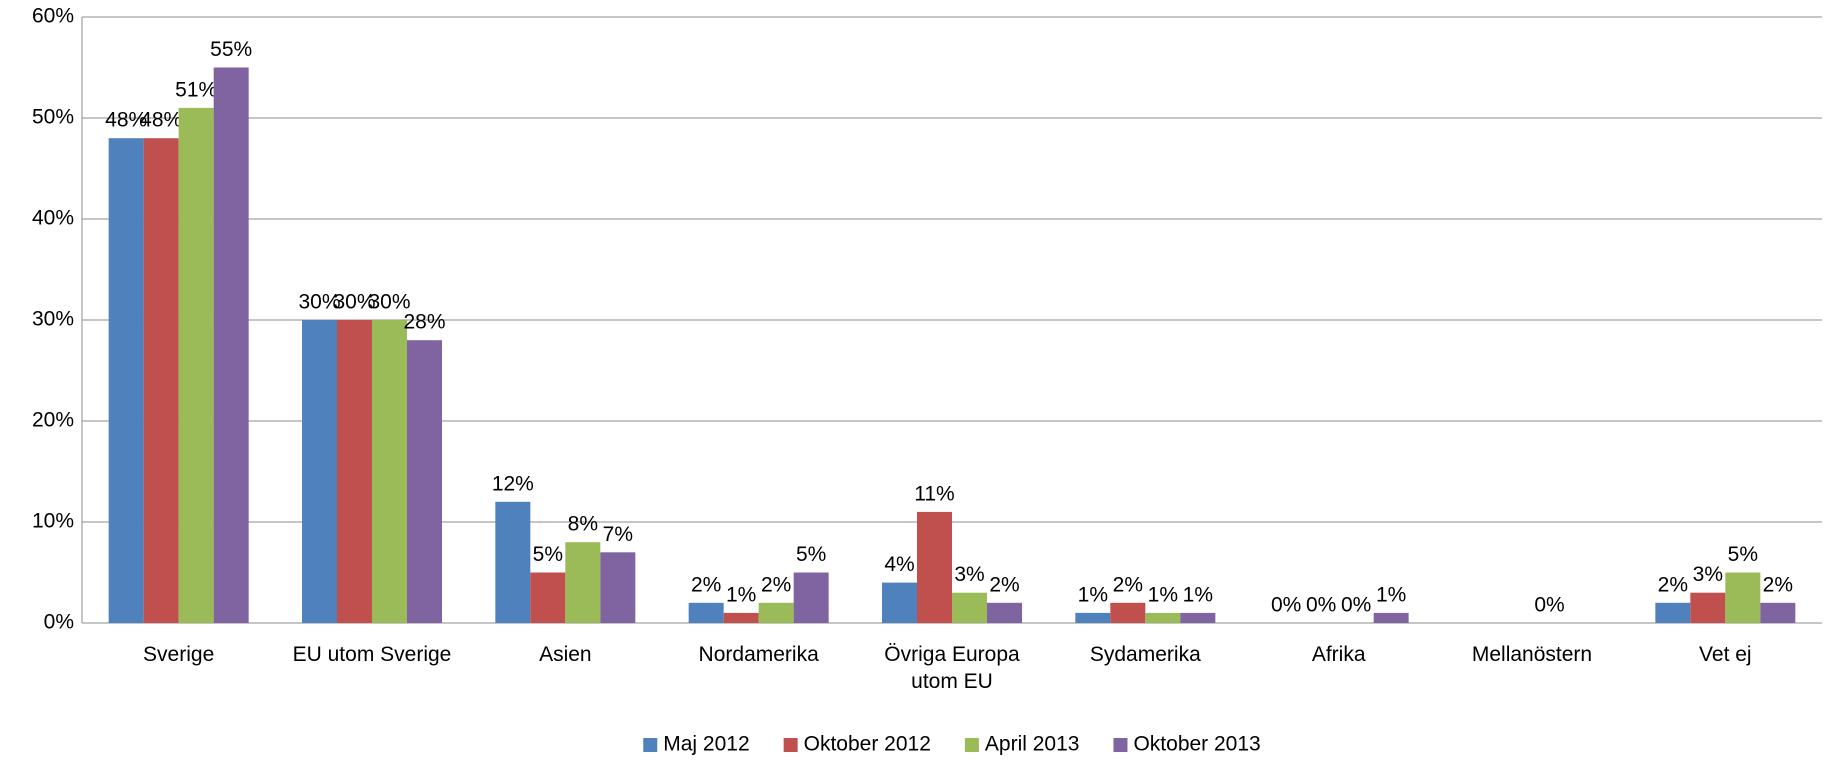 Image resolution: width=1826 pixels, height=761 pixels. Describe the element at coordinates (372, 654) in the screenshot. I see `x-tick-label: EU utom Sverige` at that location.